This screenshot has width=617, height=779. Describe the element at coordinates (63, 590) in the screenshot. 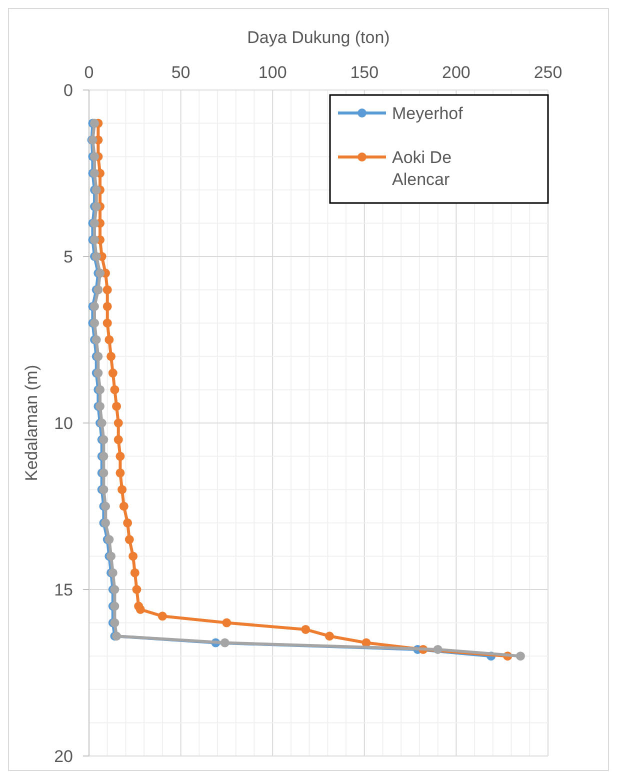

I see `y-tick-label: 15` at that location.